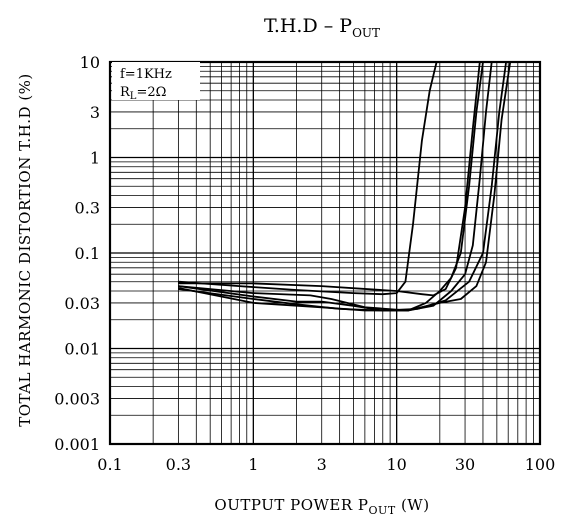 The width and height of the screenshot is (564, 527). Describe the element at coordinates (87, 207) in the screenshot. I see `y-tick-label: 0.3` at that location.